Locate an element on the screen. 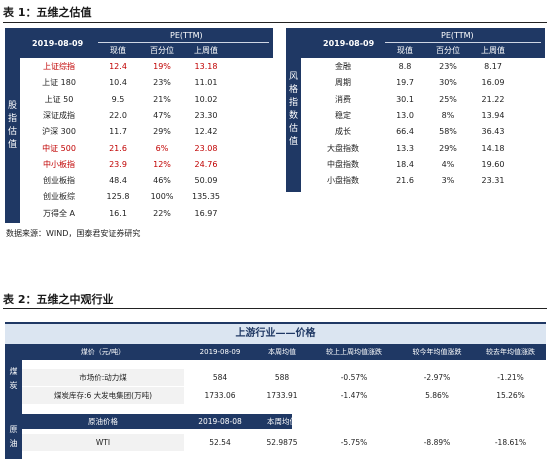 The height and width of the screenshot is (459, 550). row-prev: 11.01 is located at coordinates (206, 83).